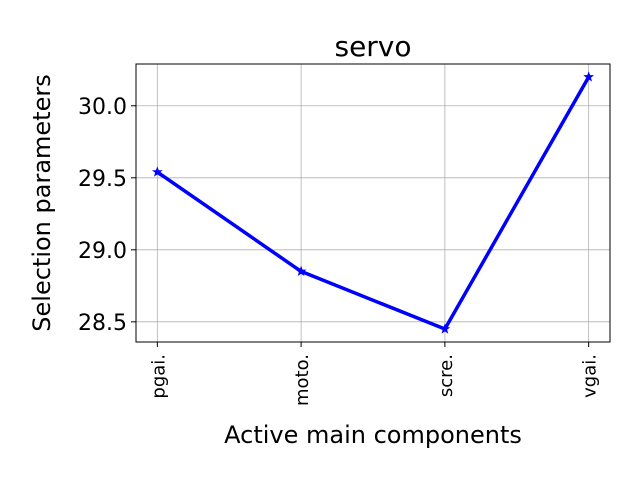 The width and height of the screenshot is (640, 484). What do you see at coordinates (158, 376) in the screenshot?
I see `x-tick-label: pgai.` at bounding box center [158, 376].